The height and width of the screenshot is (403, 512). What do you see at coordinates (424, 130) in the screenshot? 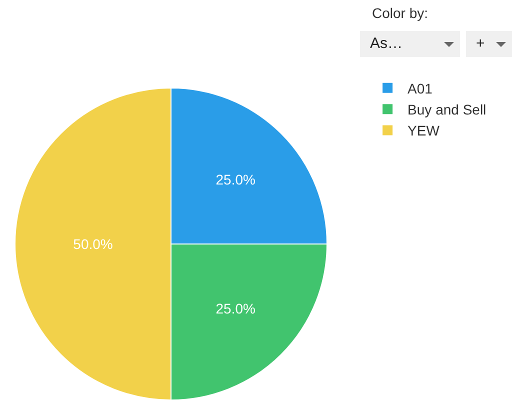
I see `legend-label: YEW` at bounding box center [424, 130].